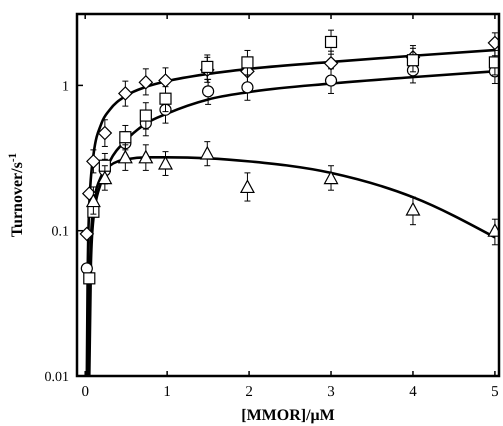  I want to click on x-tick-label: 3, so click(331, 392).